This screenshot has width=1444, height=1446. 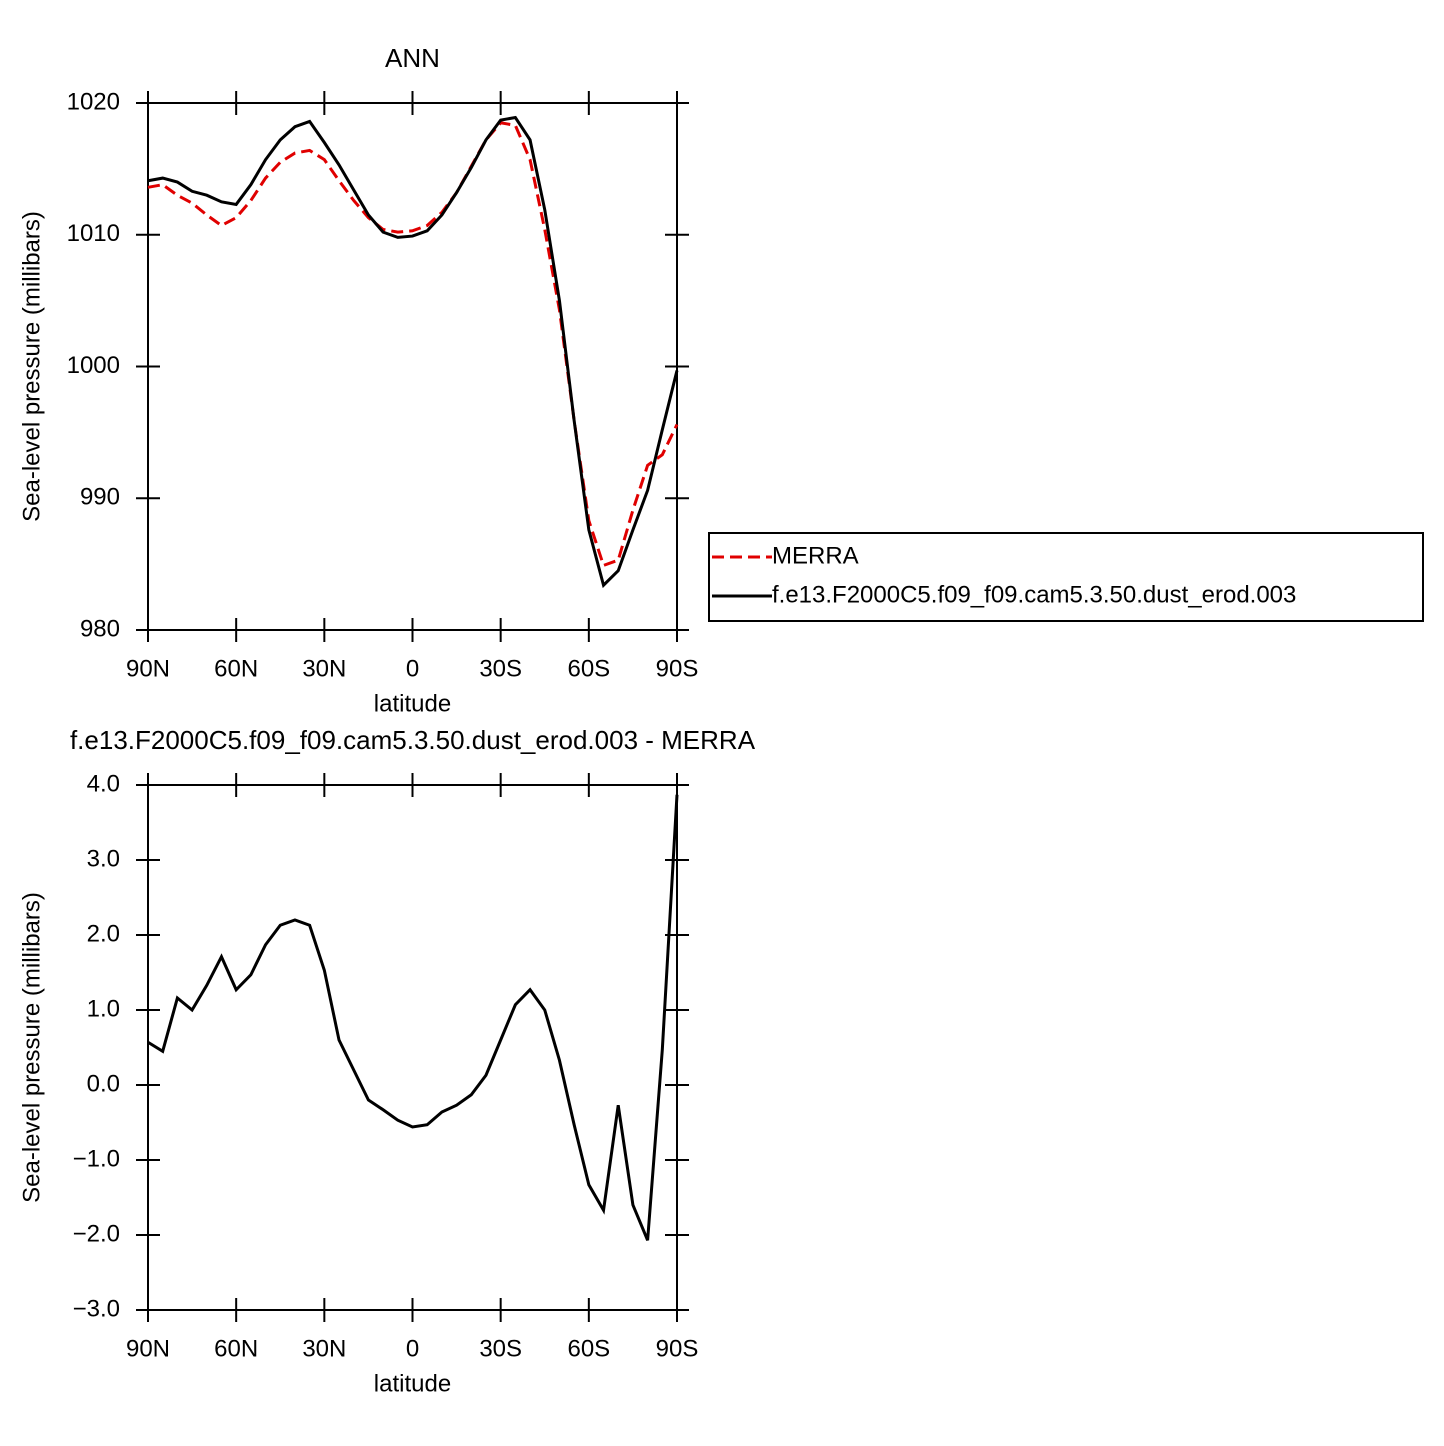 I want to click on y-tick-label: 1000, so click(x=93, y=365).